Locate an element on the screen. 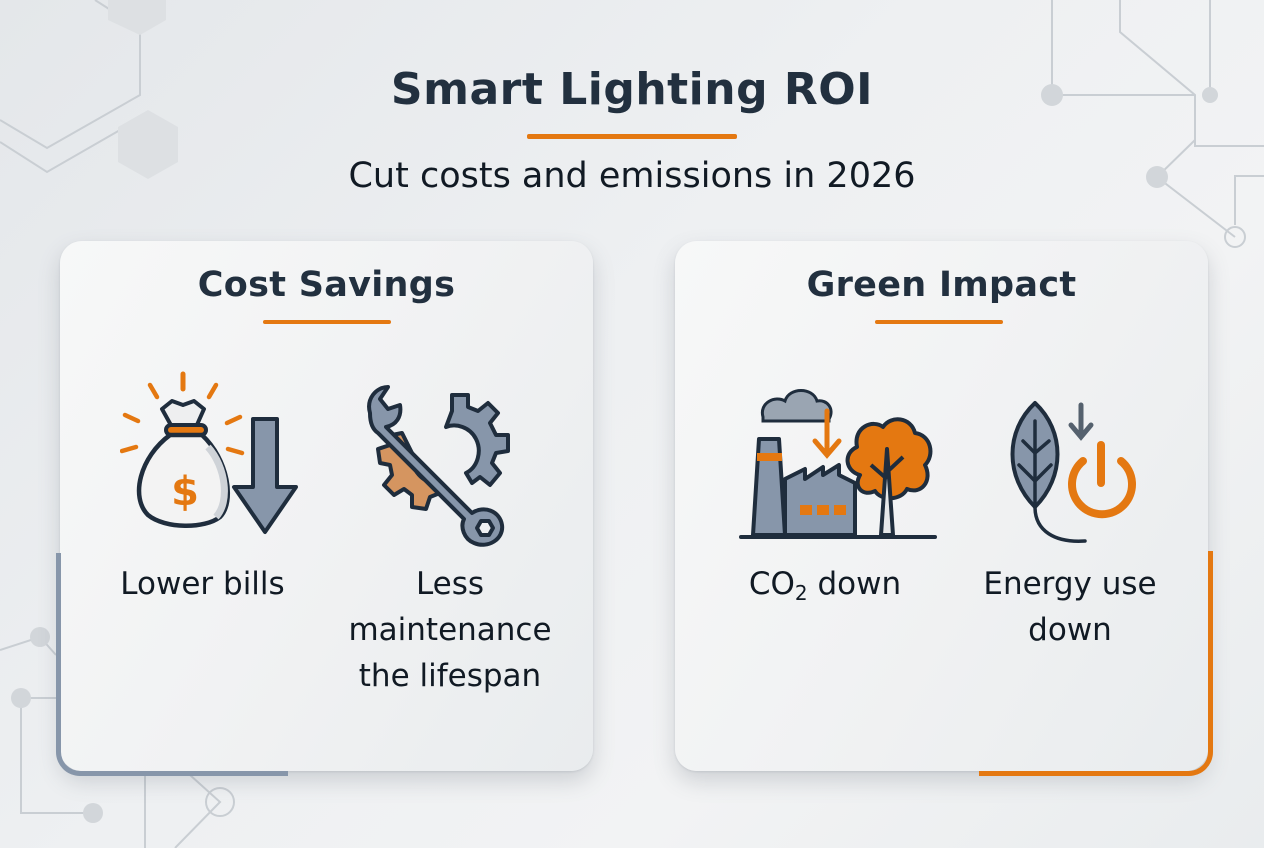 This screenshot has height=848, width=1264. item-label-energy-use-down: Energy use down is located at coordinates (1070, 607).